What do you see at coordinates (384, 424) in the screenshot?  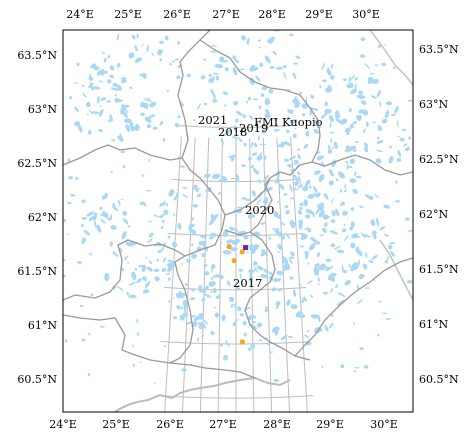 I see `bottom-lon-label: 30°E` at bounding box center [384, 424].